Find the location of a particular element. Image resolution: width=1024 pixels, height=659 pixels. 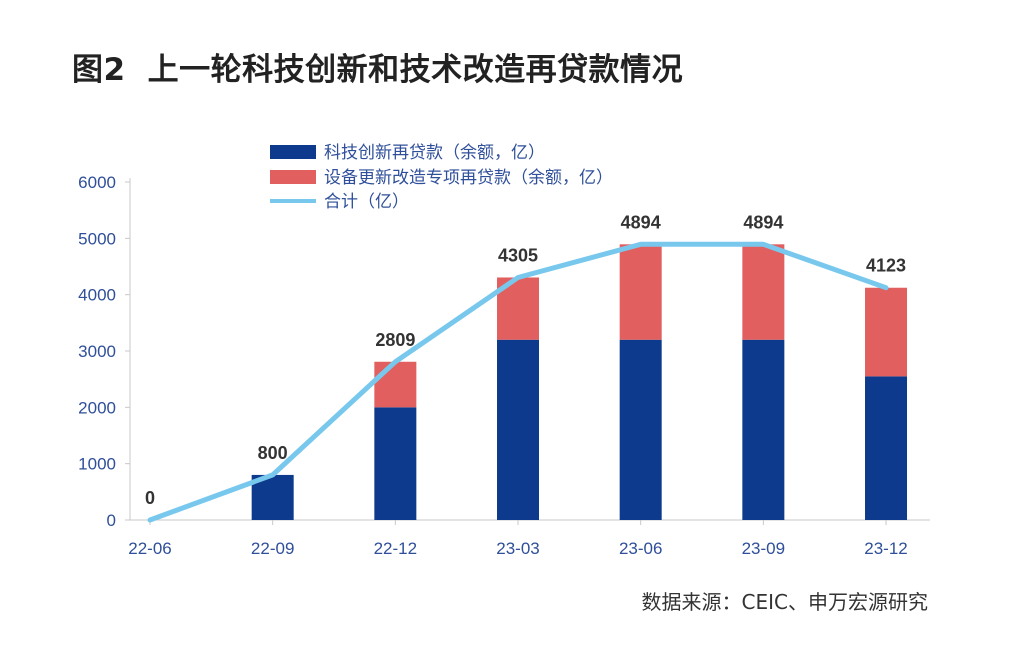

x-tick-label: 23-12 is located at coordinates (885, 548).